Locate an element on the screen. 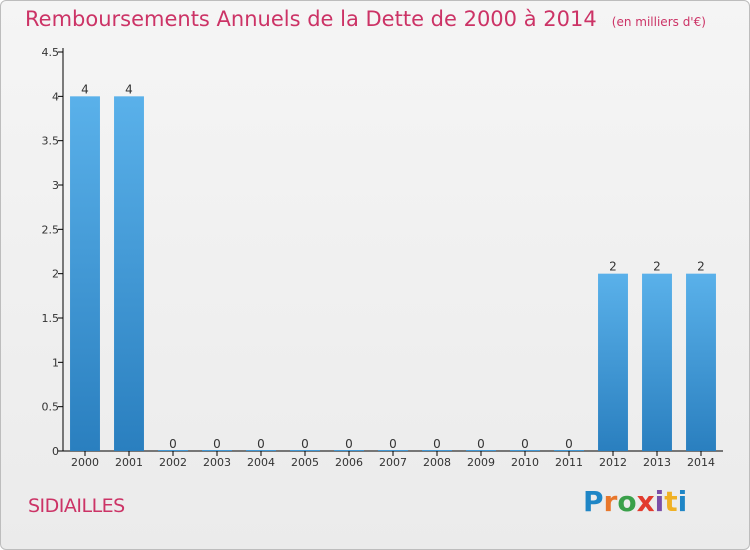 This screenshot has height=550, width=750. y-tick-label: 2 is located at coordinates (55, 274).